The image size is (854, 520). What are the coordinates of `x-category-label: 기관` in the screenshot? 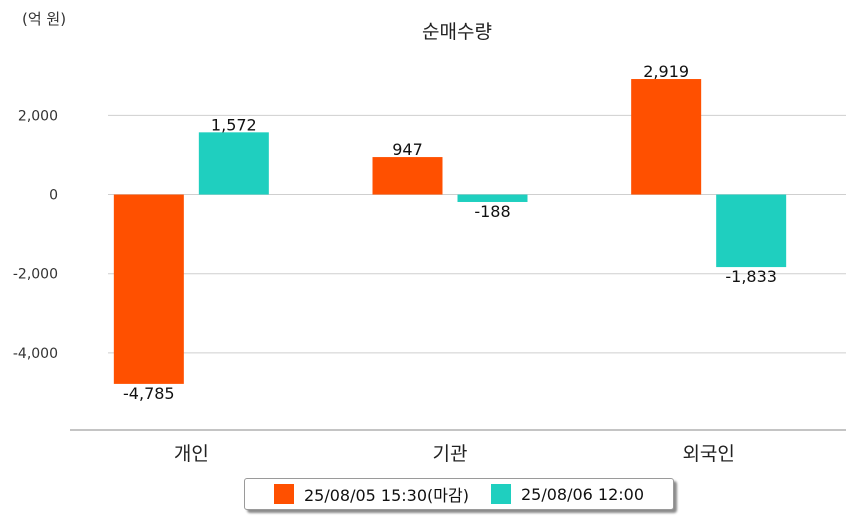 It's located at (450, 454).